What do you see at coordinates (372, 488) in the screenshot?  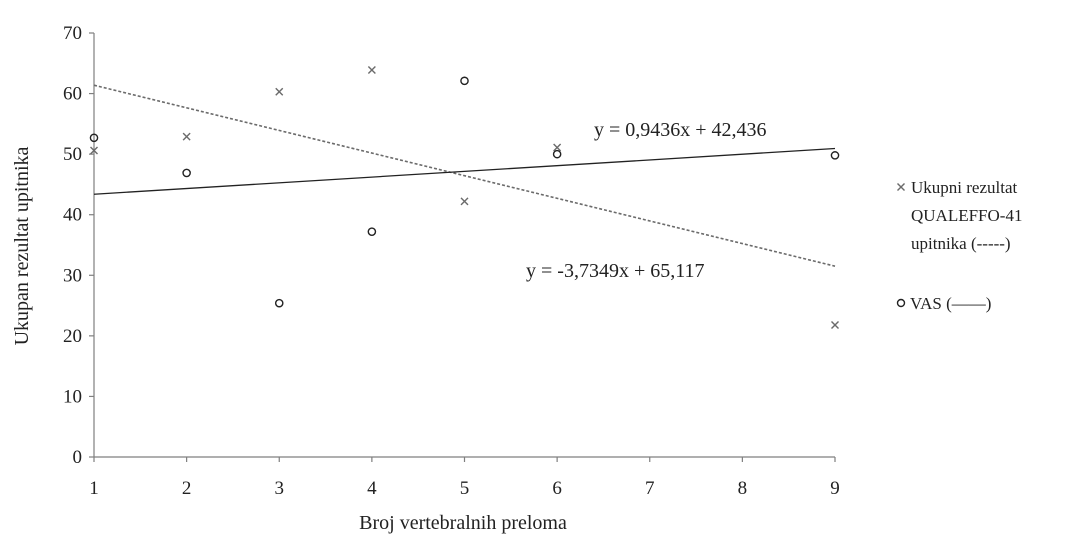 I see `x-tick-label: 4` at bounding box center [372, 488].